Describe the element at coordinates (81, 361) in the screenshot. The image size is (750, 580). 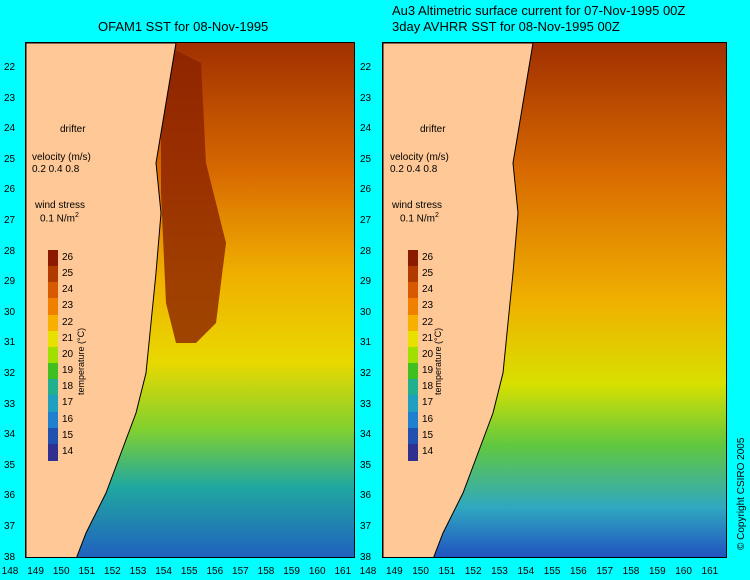
I see `left-colorbar-title: temperature (°C)` at that location.